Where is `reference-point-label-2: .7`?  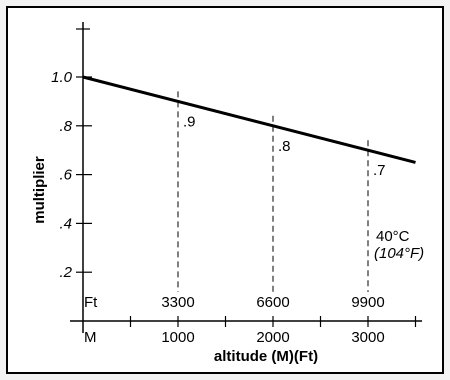
reference-point-label-2: .7 is located at coordinates (379, 170).